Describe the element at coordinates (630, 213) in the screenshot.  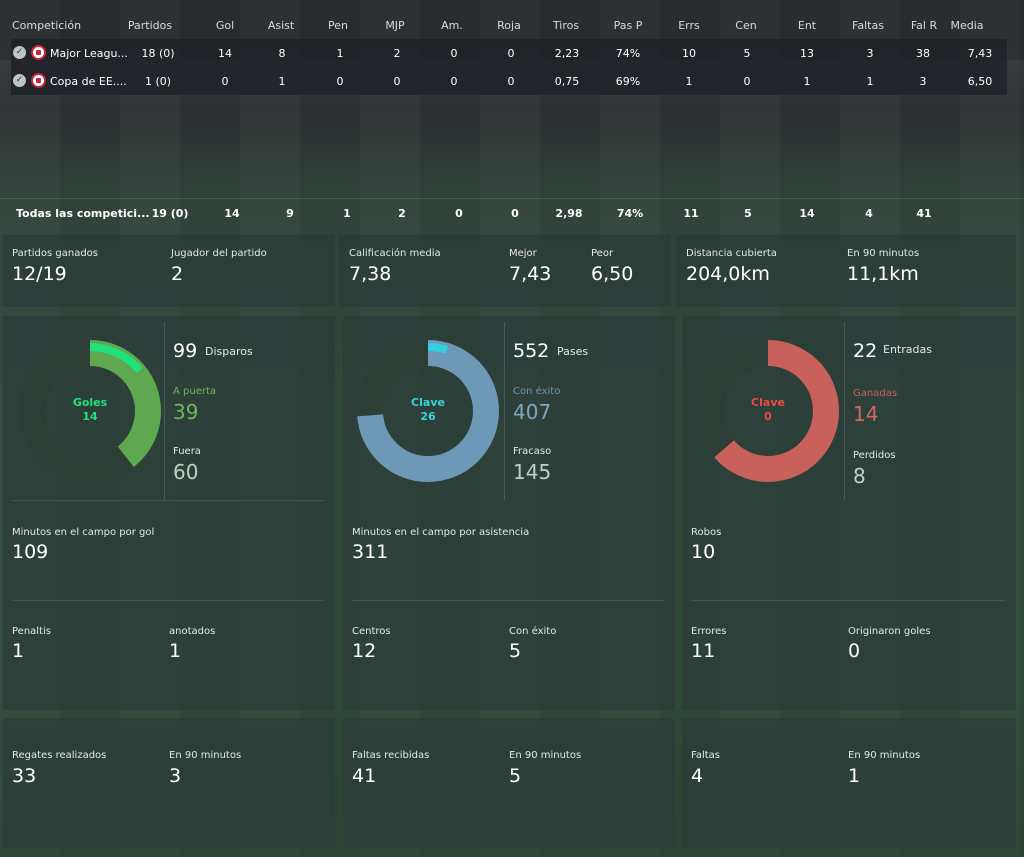
I see `total-pass-pct: 74%` at that location.